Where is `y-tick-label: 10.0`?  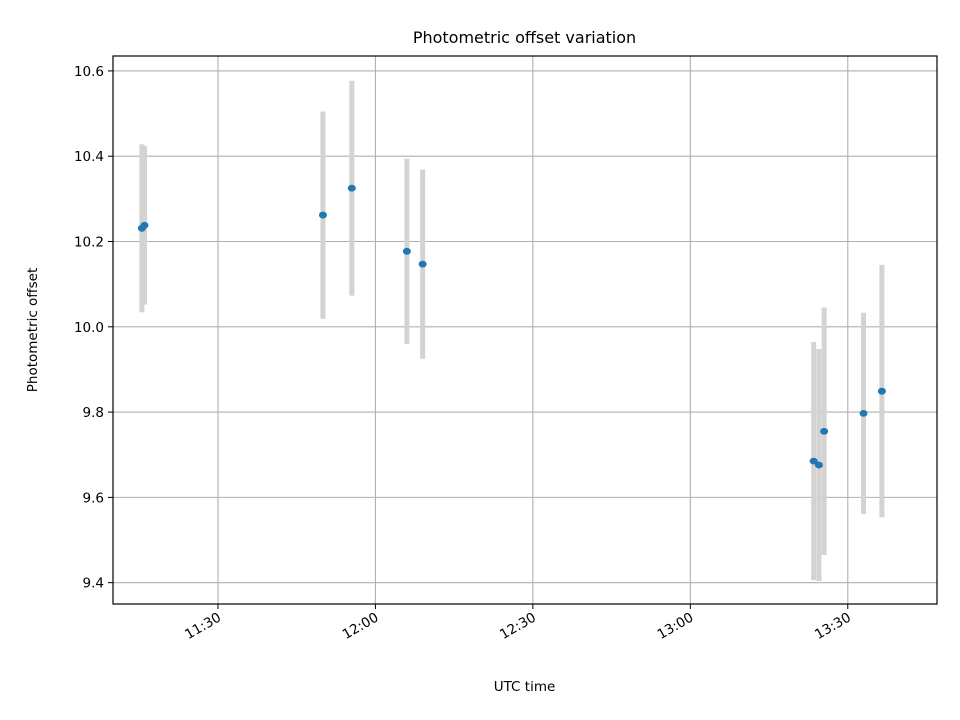 y-tick-label: 10.0 is located at coordinates (89, 328).